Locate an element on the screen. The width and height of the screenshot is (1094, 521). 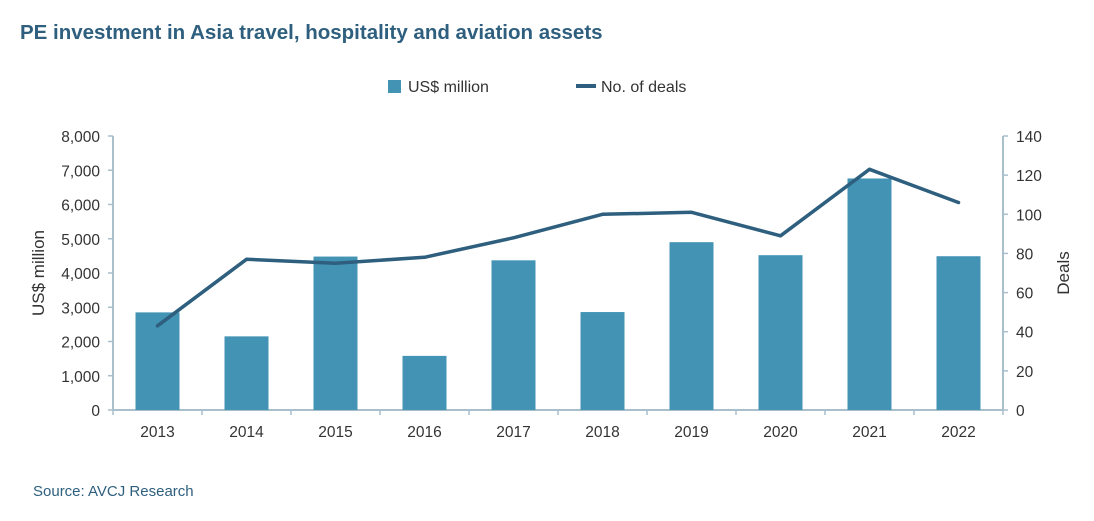
y-tick-label-right: 140 is located at coordinates (1029, 137).